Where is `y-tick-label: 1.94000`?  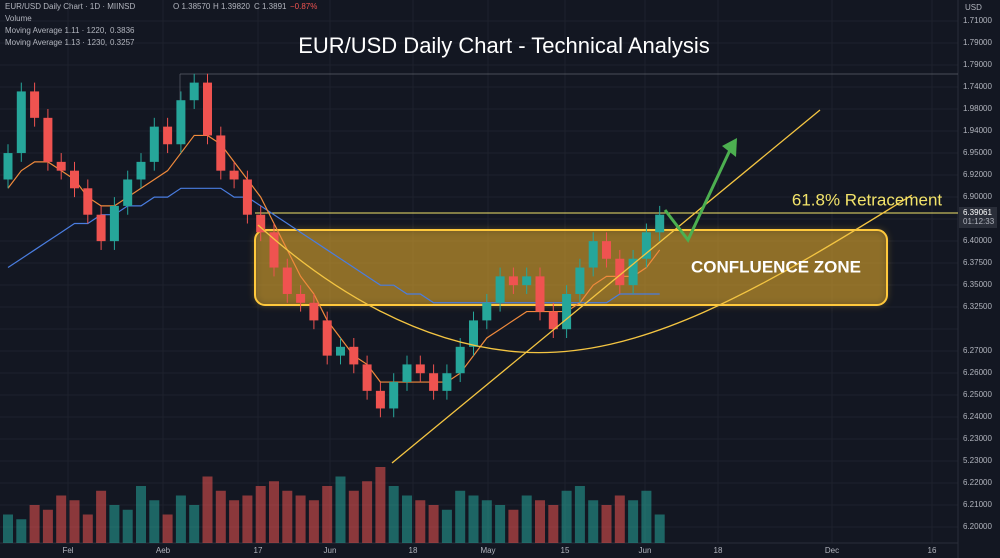 y-tick-label: 1.94000 is located at coordinates (977, 130).